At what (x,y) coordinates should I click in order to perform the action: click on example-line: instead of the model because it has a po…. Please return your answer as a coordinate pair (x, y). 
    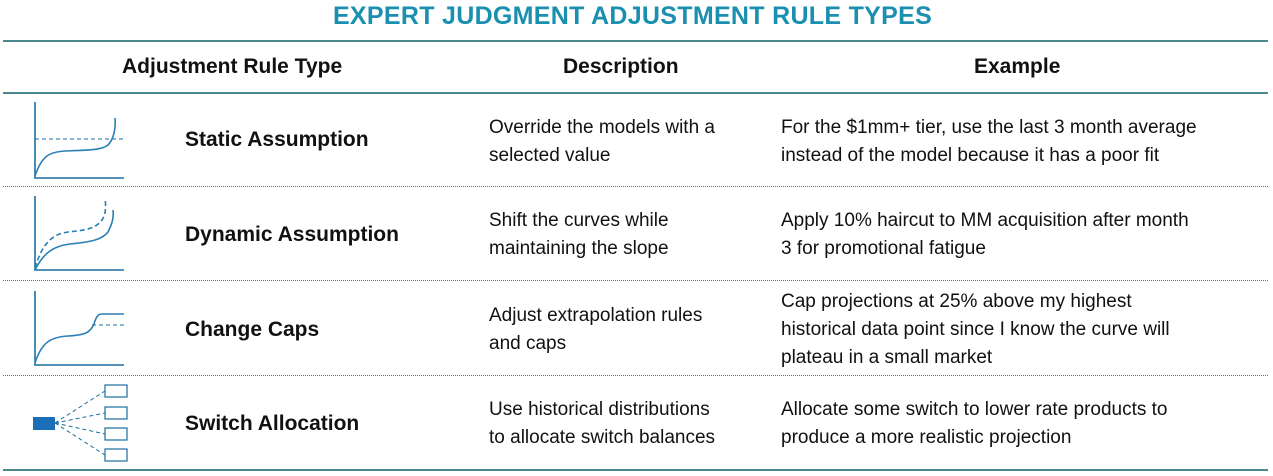
    Looking at the image, I should click on (970, 155).